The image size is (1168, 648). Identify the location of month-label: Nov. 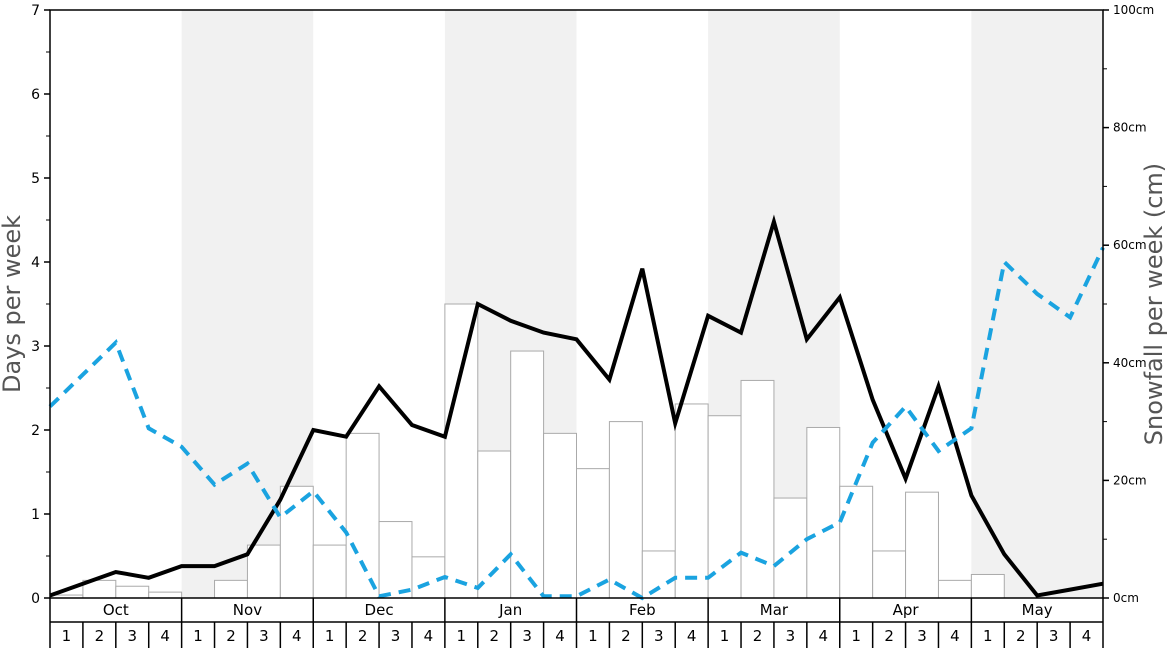
(247, 610).